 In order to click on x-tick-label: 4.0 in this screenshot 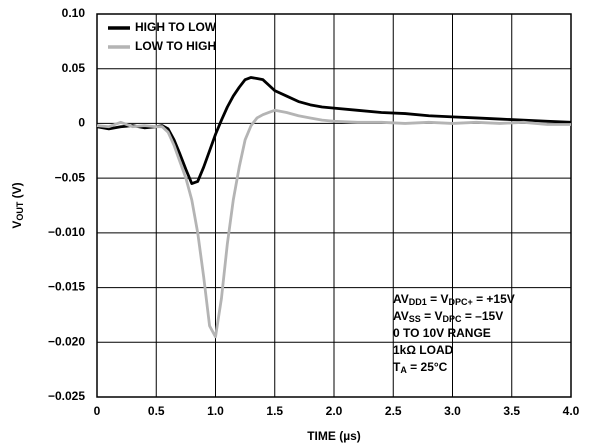, I will do `click(571, 411)`.